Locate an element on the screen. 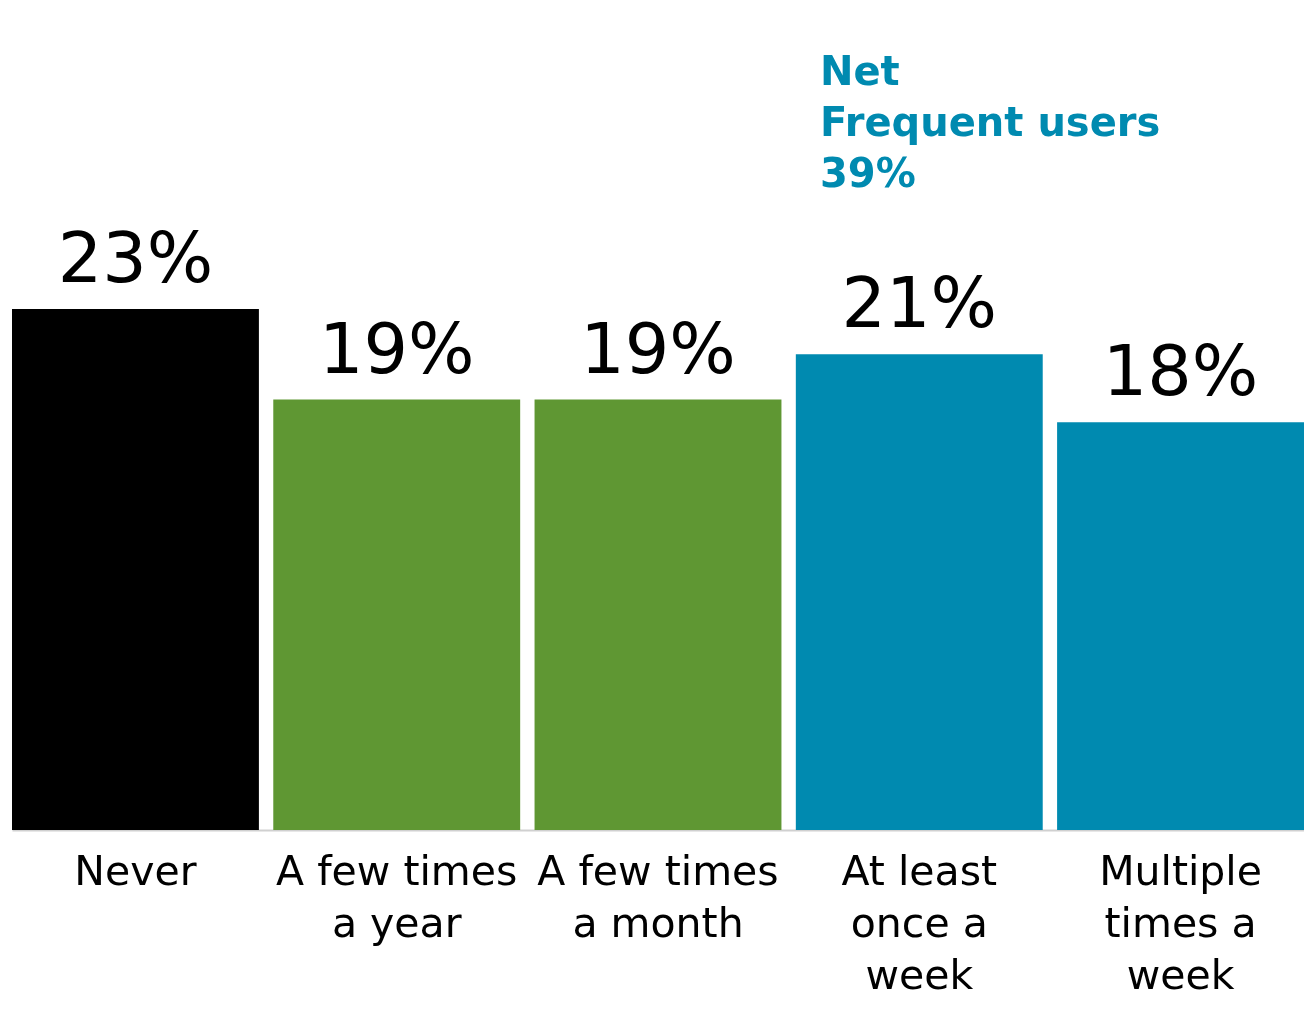 The image size is (1304, 1014). x-tick-label: A few times a month is located at coordinates (658, 896).